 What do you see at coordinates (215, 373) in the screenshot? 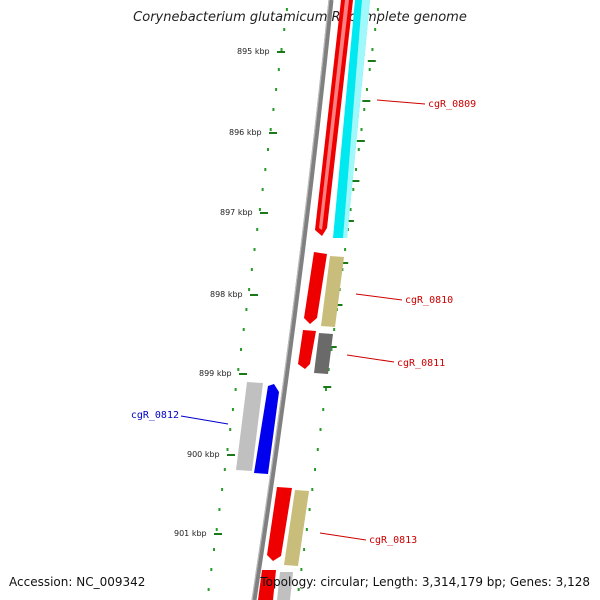
I see `kbp-label: 899 kbp` at bounding box center [215, 373].